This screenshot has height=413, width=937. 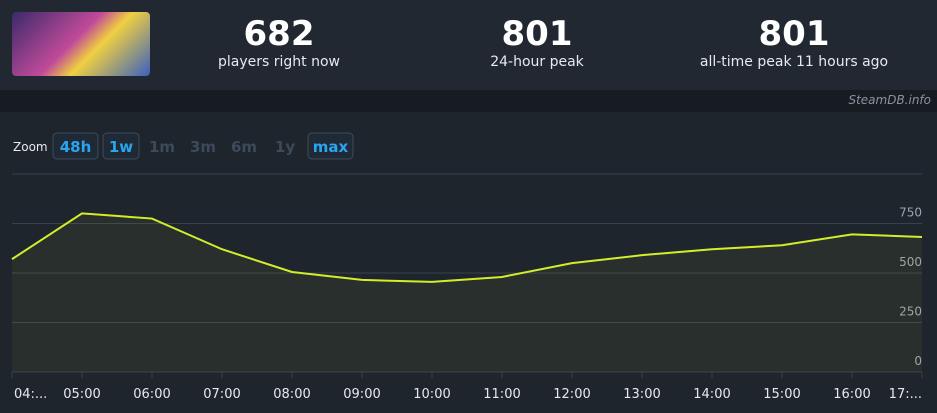 What do you see at coordinates (431, 394) in the screenshot?
I see `x-tick-label: 10:00` at bounding box center [431, 394].